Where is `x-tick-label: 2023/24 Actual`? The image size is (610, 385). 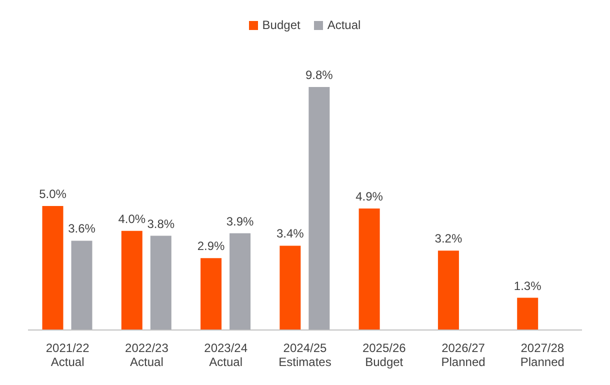 x-tick-label: 2023/24 Actual is located at coordinates (226, 355).